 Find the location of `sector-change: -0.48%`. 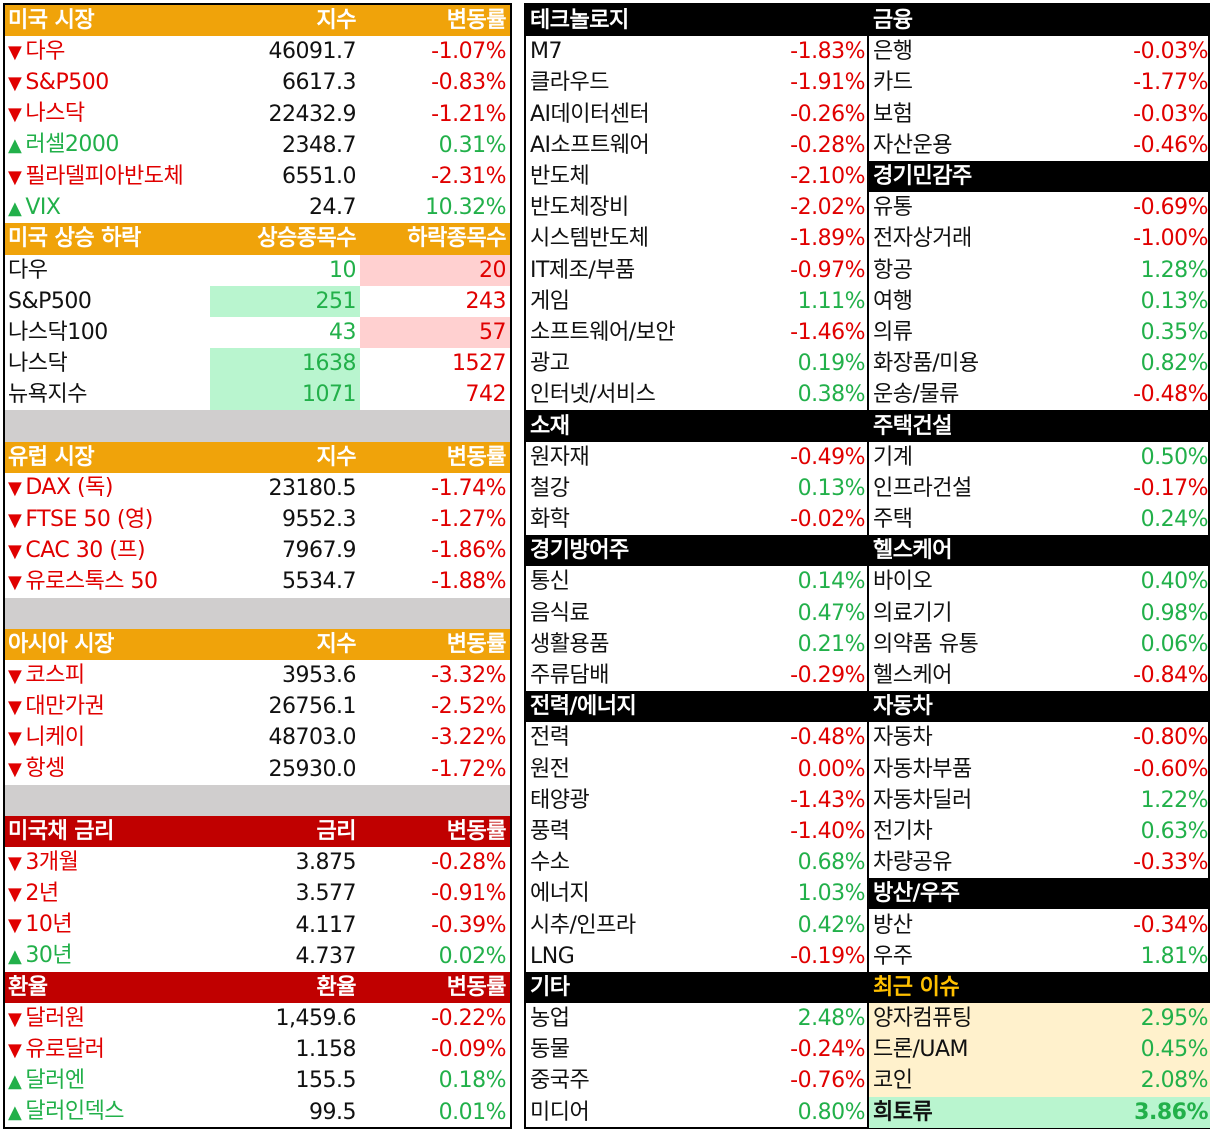

sector-change: -0.48% is located at coordinates (827, 738).